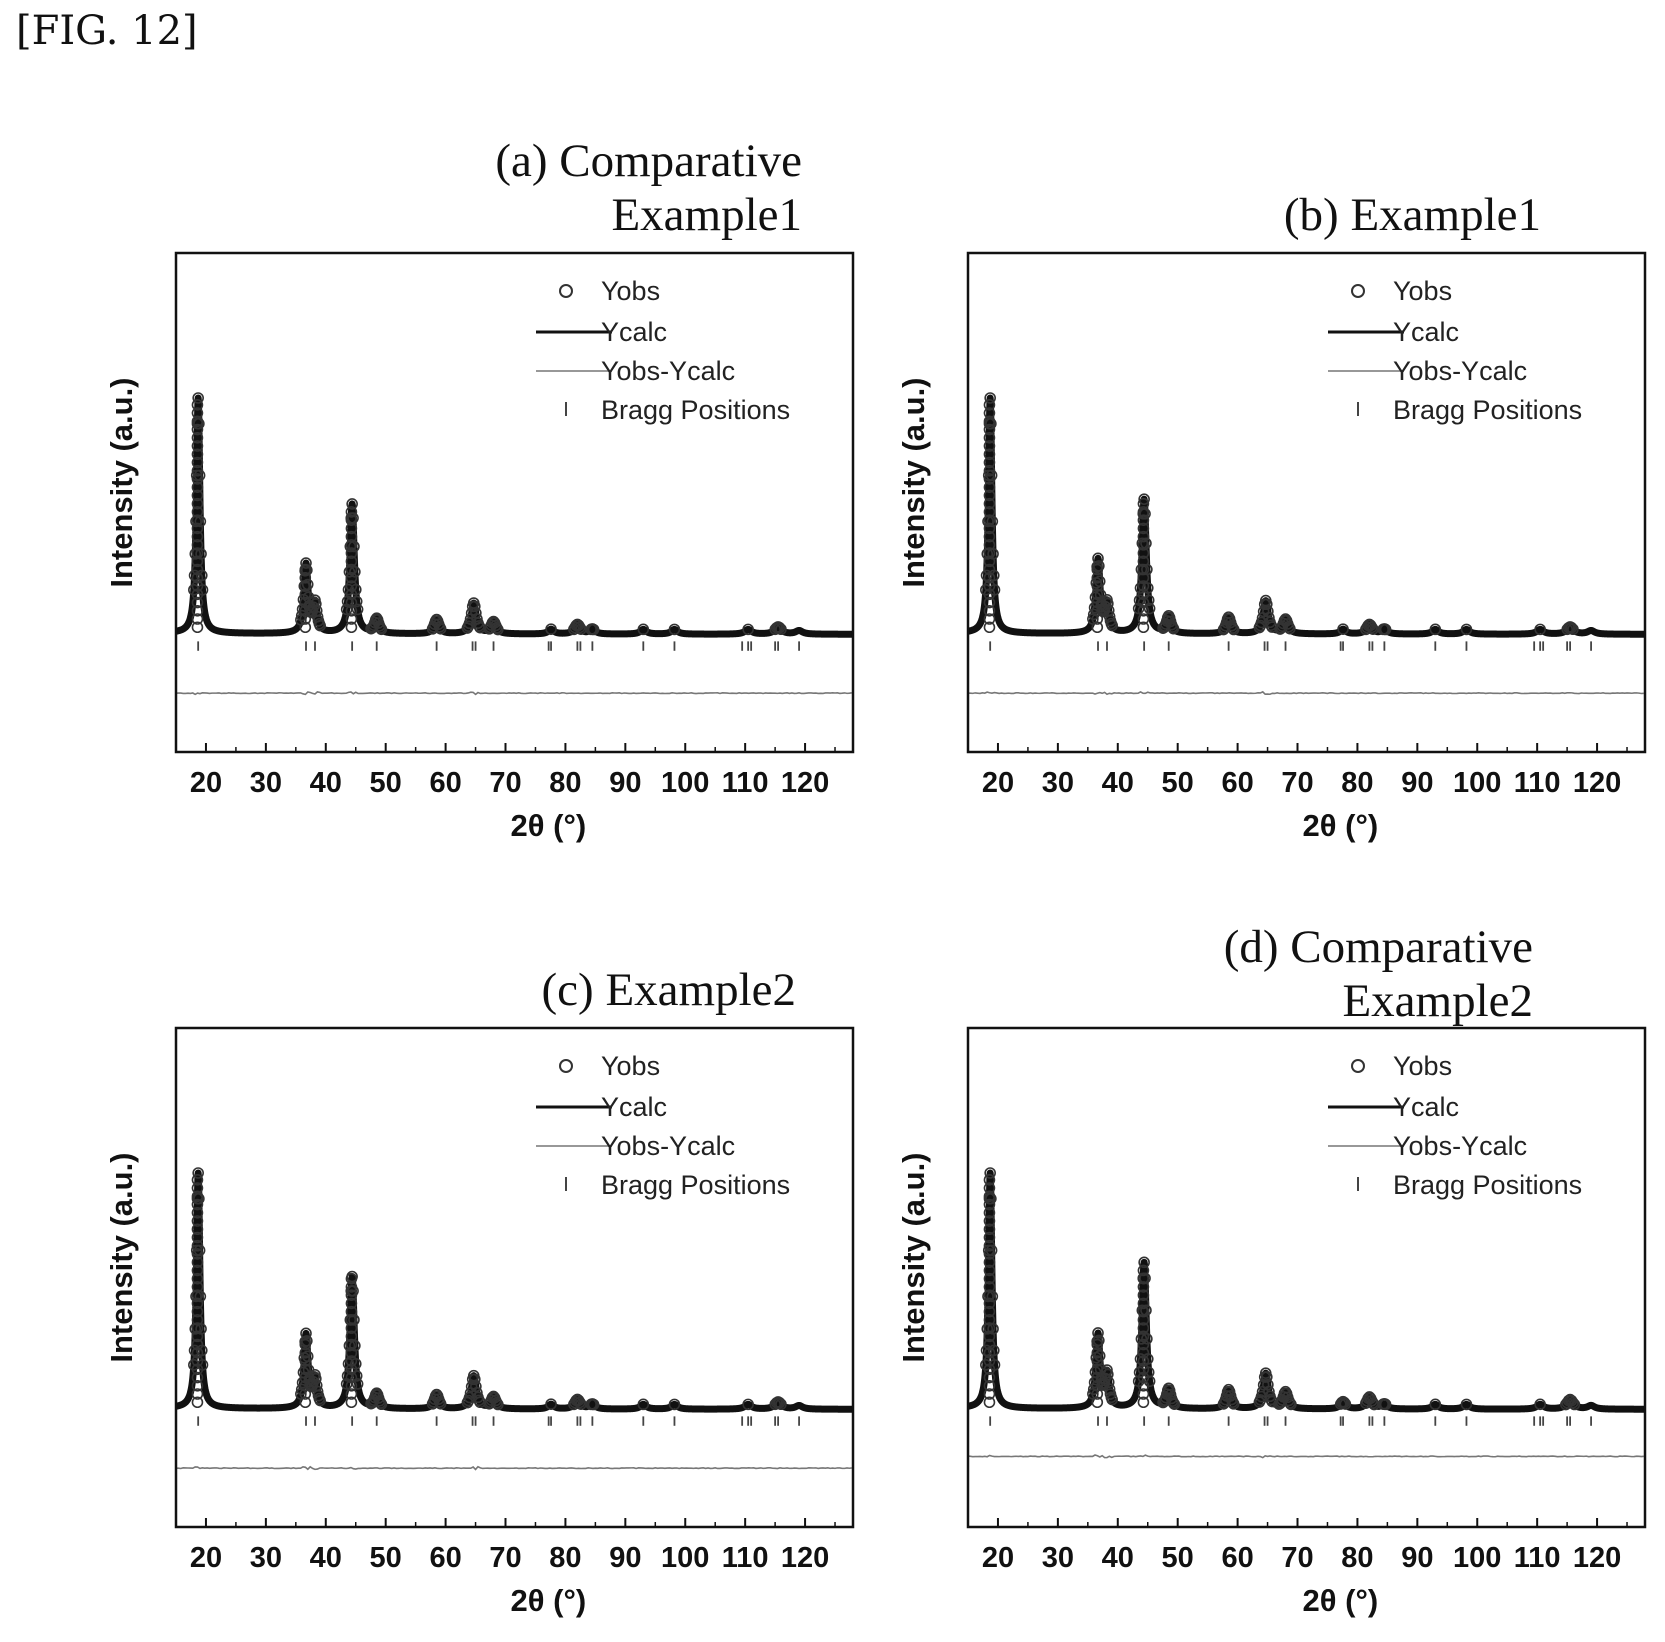 Image resolution: width=1665 pixels, height=1642 pixels. Describe the element at coordinates (514, 516) in the screenshot. I see `ycalc-line` at that location.